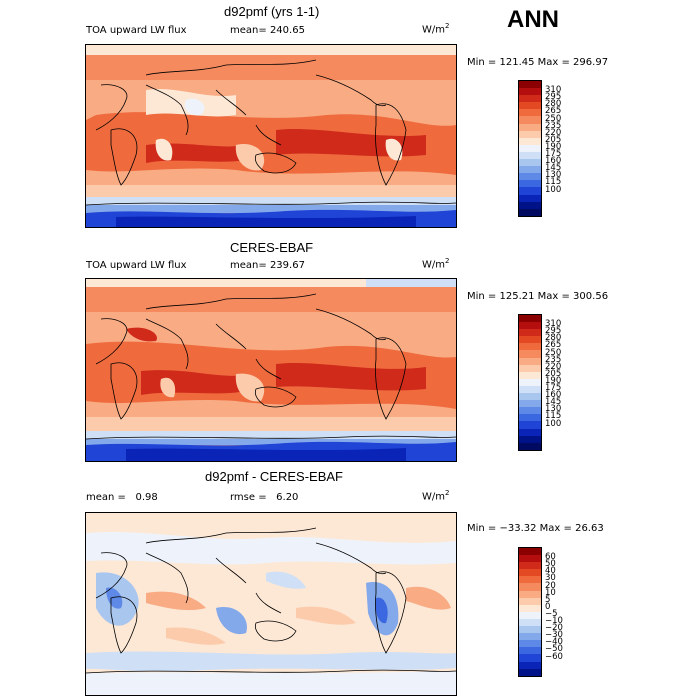 This screenshot has width=700, height=700. Describe the element at coordinates (553, 104) in the screenshot. I see `colorbar-tick-label: 280` at that location.